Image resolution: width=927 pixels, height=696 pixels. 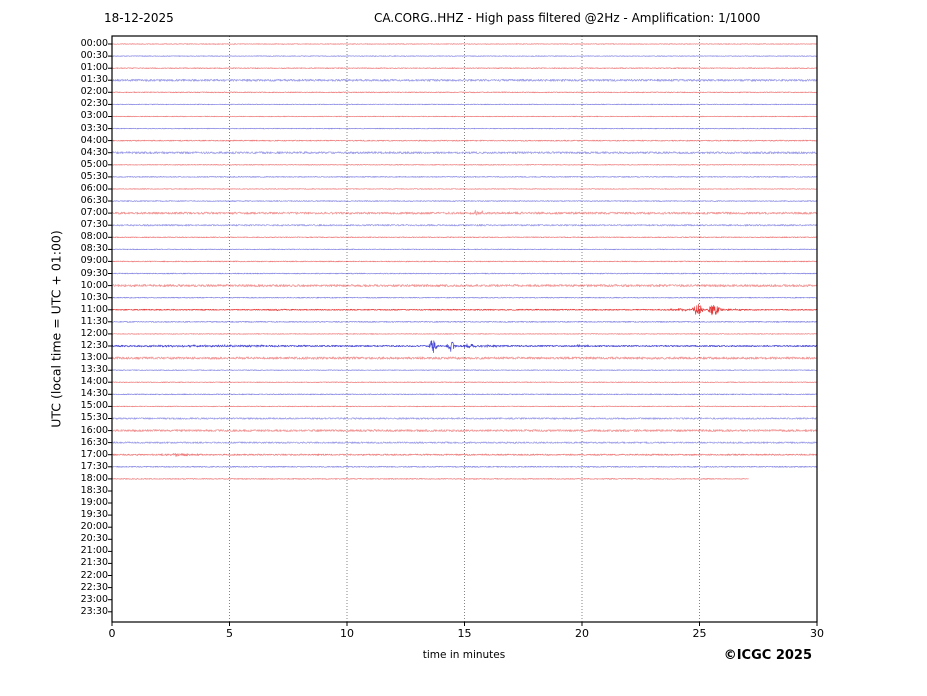 I want to click on y-tick-label: 20:30, so click(x=94, y=539).